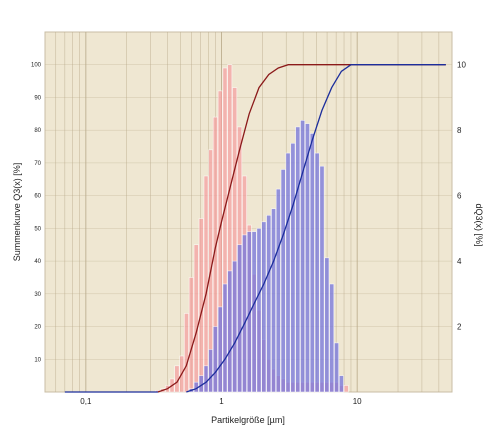 This screenshot has width=500, height=432. What do you see at coordinates (37, 197) in the screenshot?
I see `y-tick-label-left: 60` at bounding box center [37, 197].